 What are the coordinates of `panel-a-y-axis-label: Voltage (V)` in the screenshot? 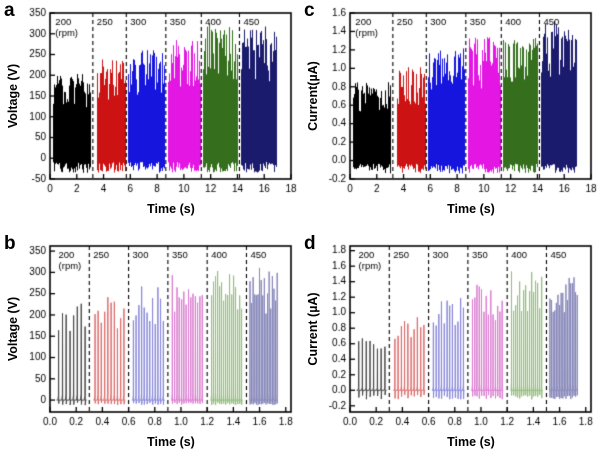 It's located at (13, 96).